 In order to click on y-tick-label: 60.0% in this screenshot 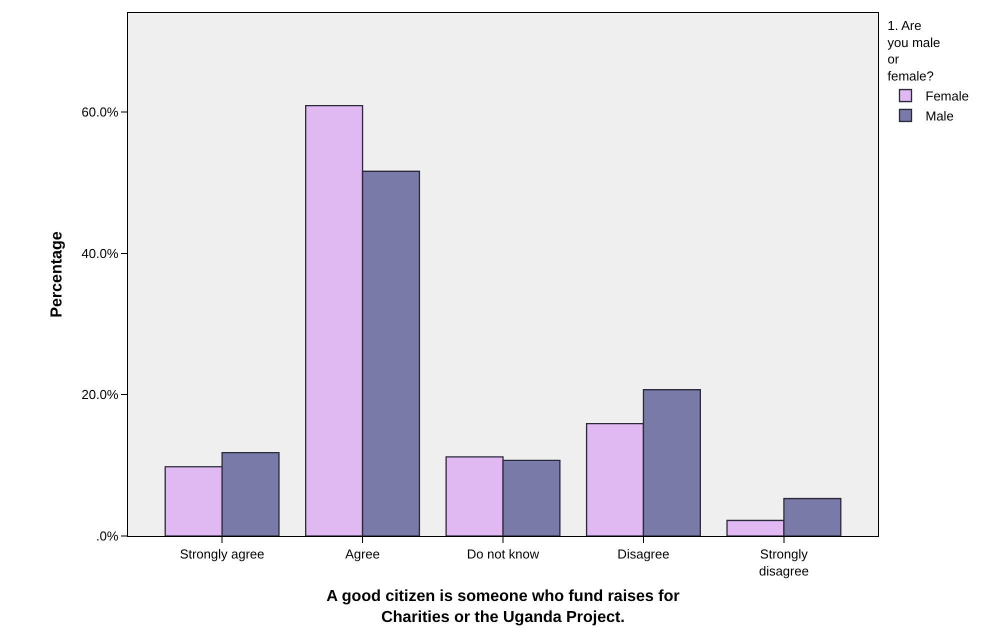, I will do `click(100, 112)`.